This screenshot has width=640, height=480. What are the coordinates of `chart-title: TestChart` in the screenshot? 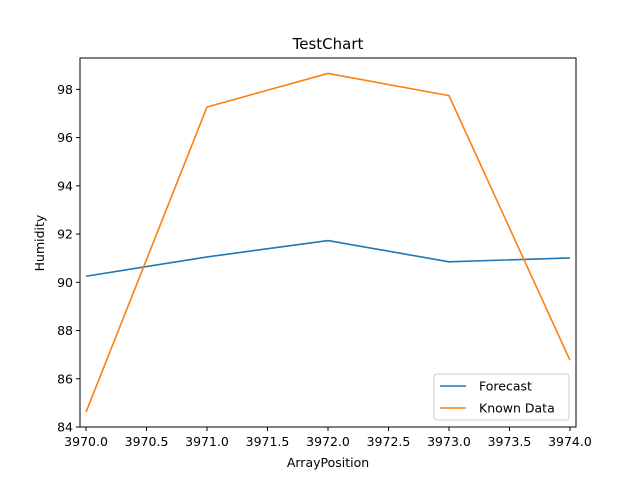 It's located at (328, 44).